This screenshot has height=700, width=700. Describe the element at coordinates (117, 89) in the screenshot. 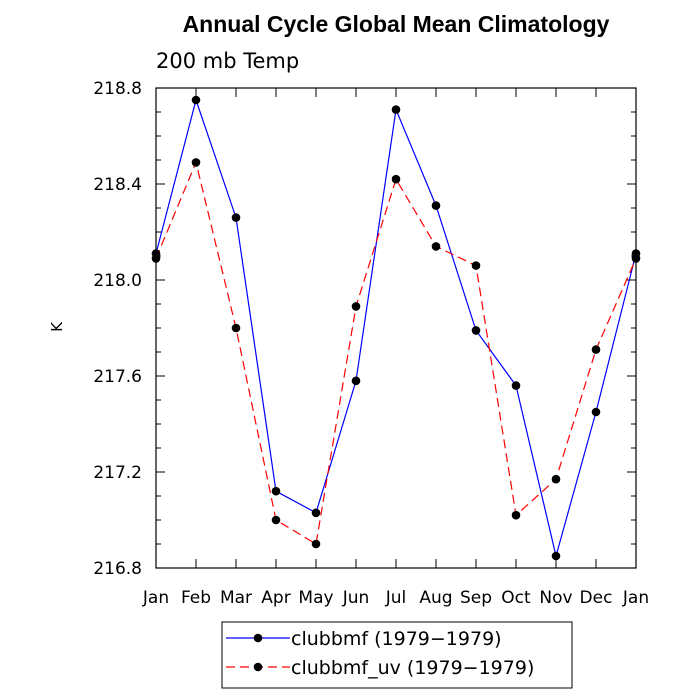

I see `y-tick-label: 218.8` at that location.